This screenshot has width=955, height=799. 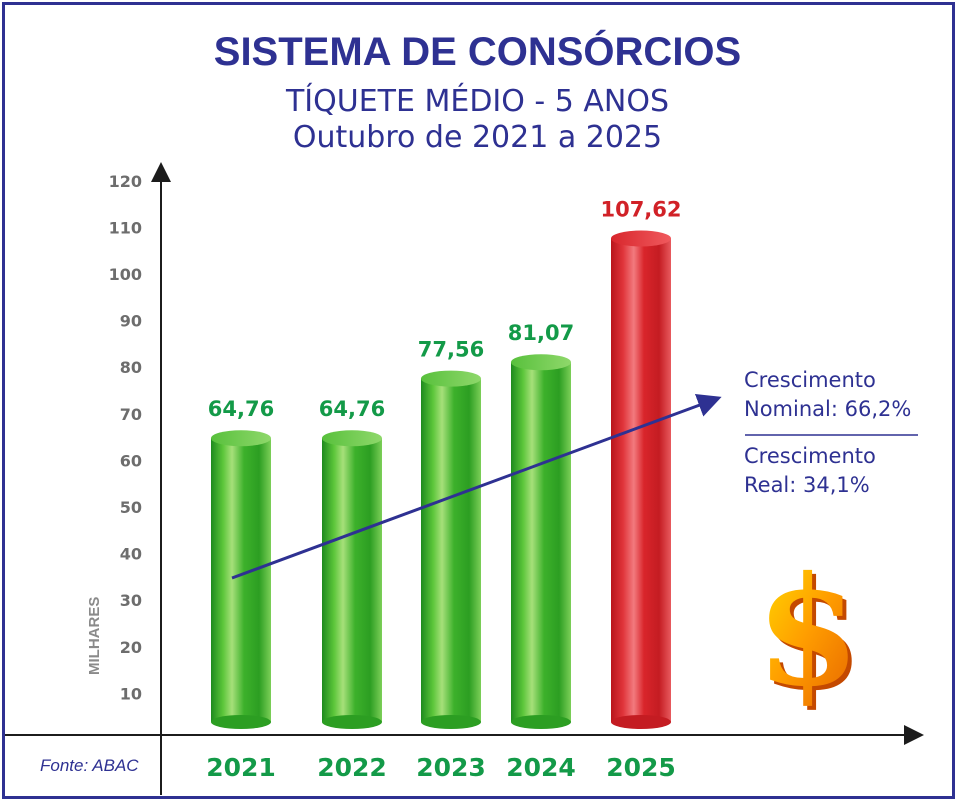 What do you see at coordinates (352, 767) in the screenshot?
I see `x-tick-label: 2022` at bounding box center [352, 767].